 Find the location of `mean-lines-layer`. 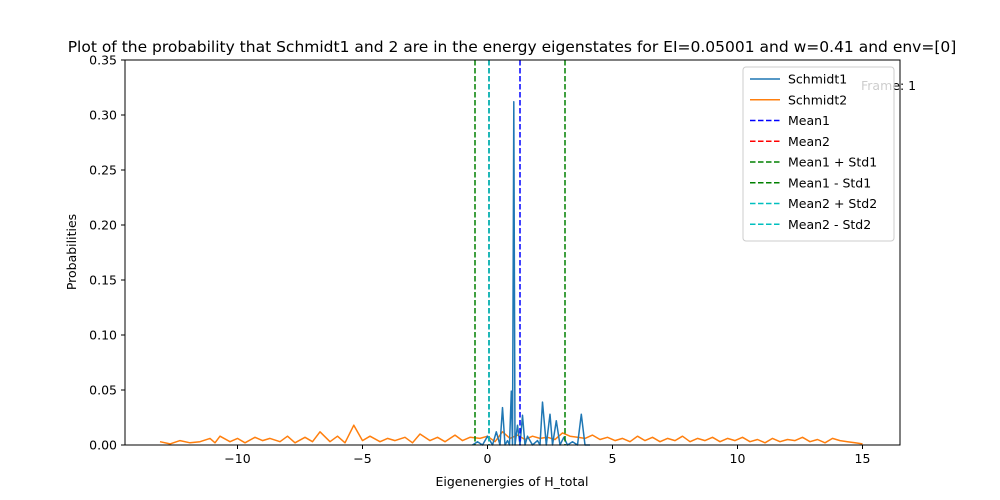

mean-lines-layer is located at coordinates (520, 252).